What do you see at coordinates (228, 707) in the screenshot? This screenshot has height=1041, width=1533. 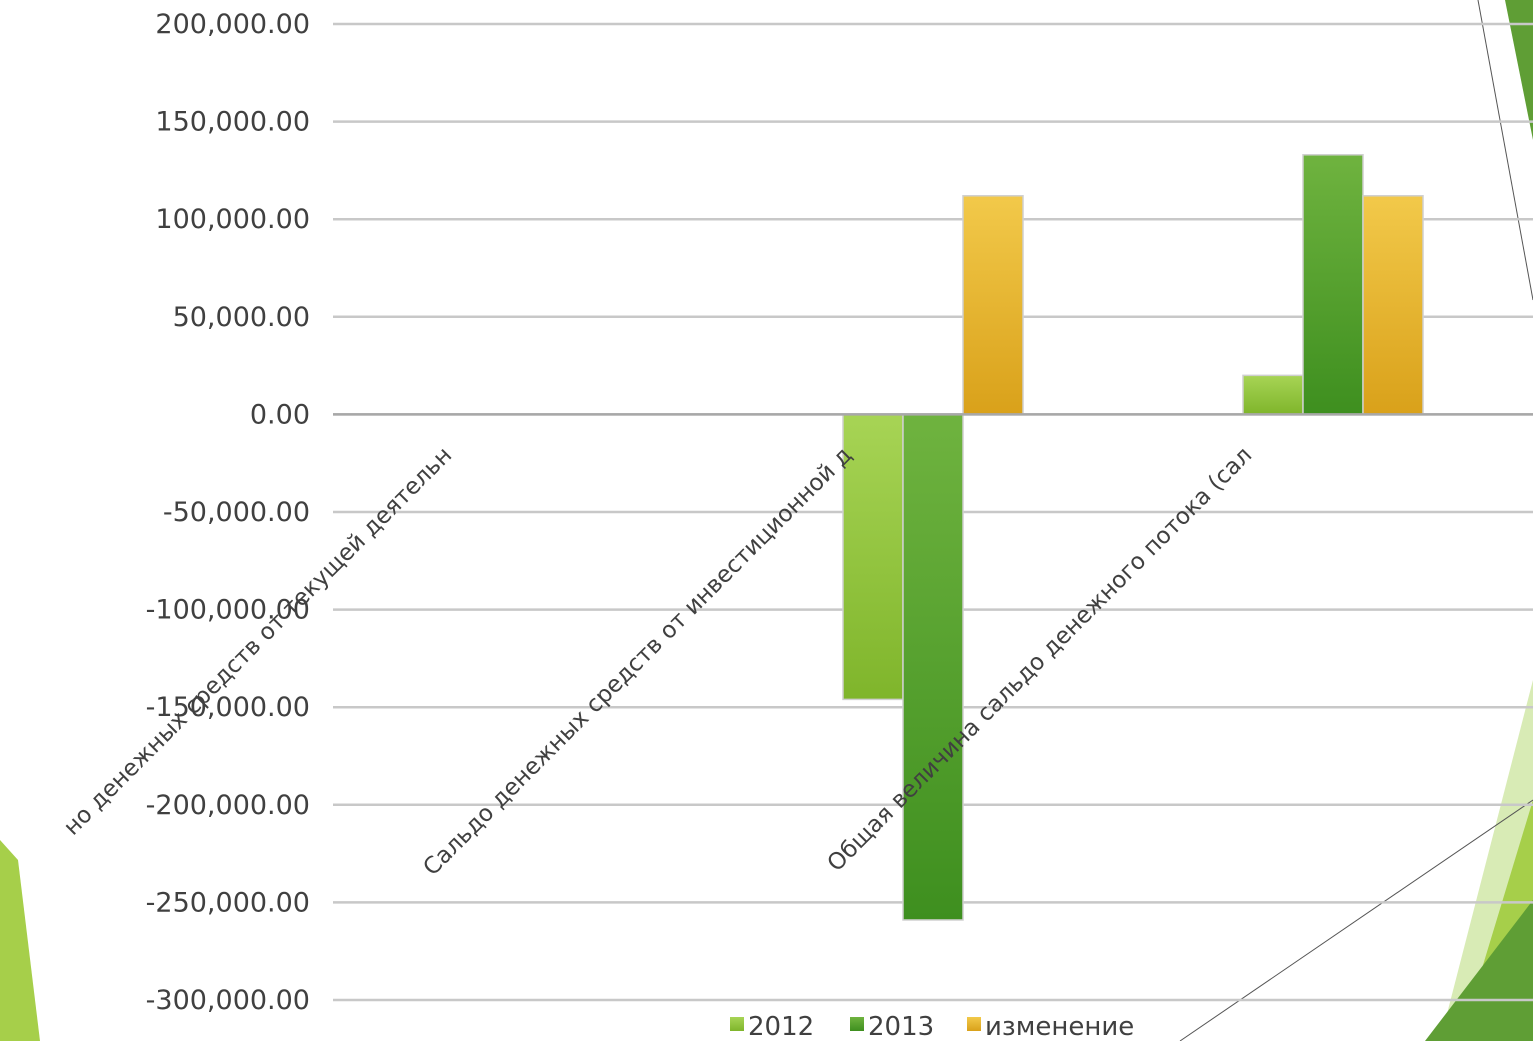 I see `y-tick-label: -150,000.00` at bounding box center [228, 707].